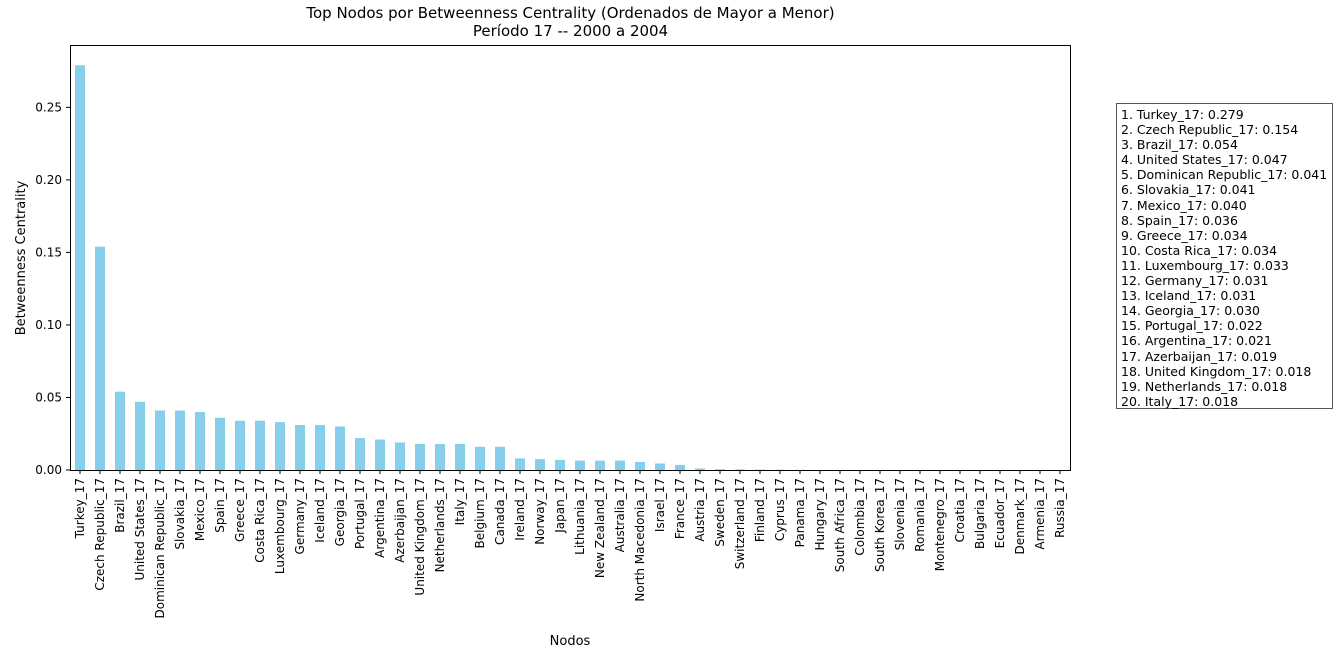 The image size is (1343, 652). Describe the element at coordinates (1040, 514) in the screenshot. I see `x-tick-label: Armenia_17` at that location.